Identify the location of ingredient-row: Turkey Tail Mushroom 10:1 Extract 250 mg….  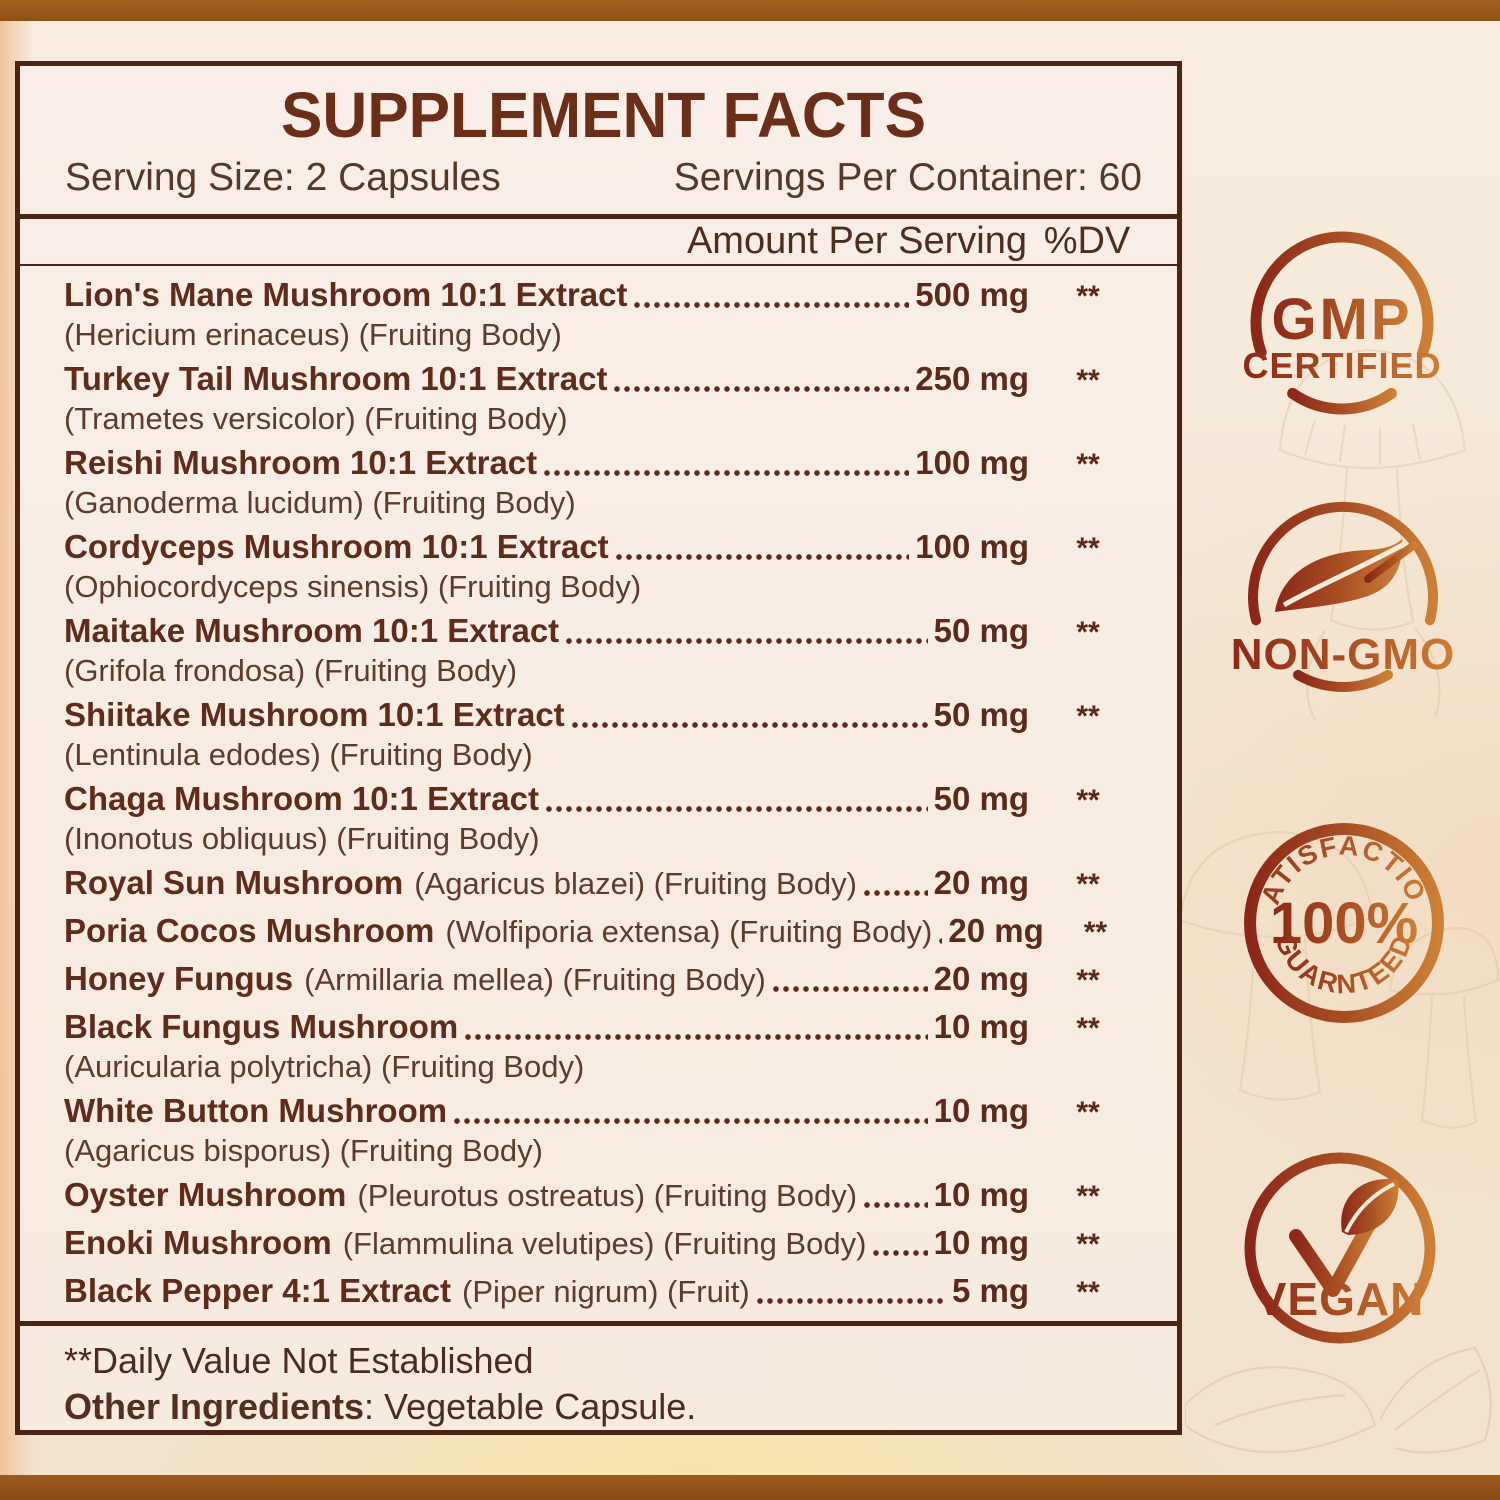
(605, 398).